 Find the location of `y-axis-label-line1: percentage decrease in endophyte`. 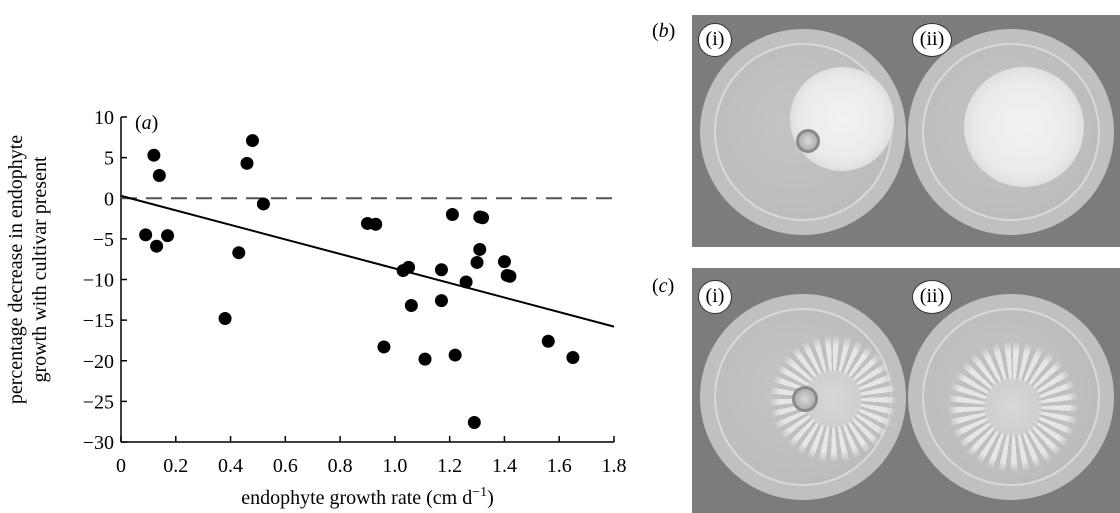

y-axis-label-line1: percentage decrease in endophyte is located at coordinates (16, 269).